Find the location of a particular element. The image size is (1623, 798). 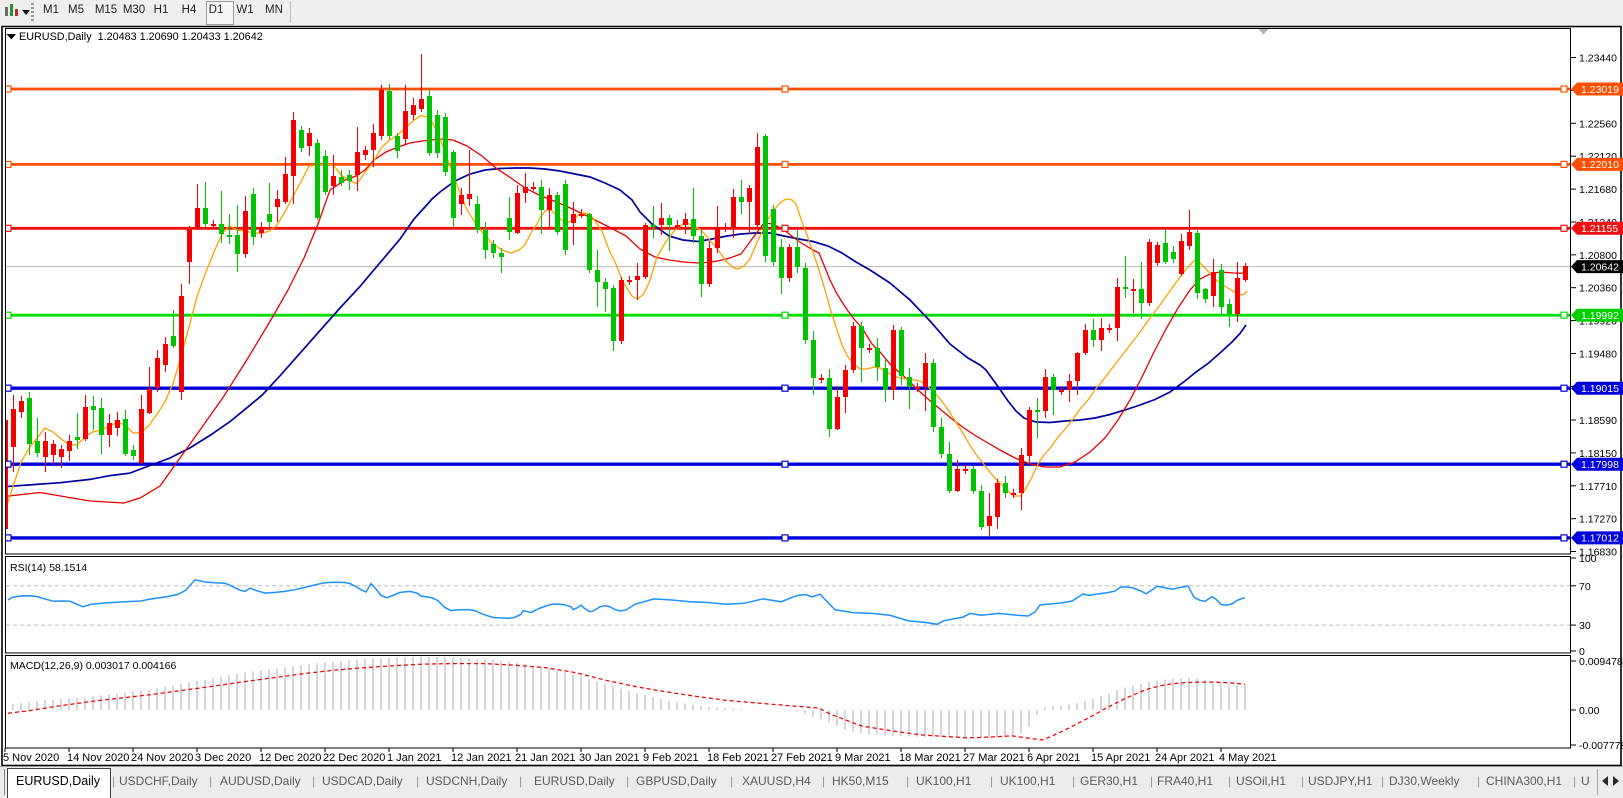

svg-text: 1 Jan 2021 is located at coordinates (414, 758).